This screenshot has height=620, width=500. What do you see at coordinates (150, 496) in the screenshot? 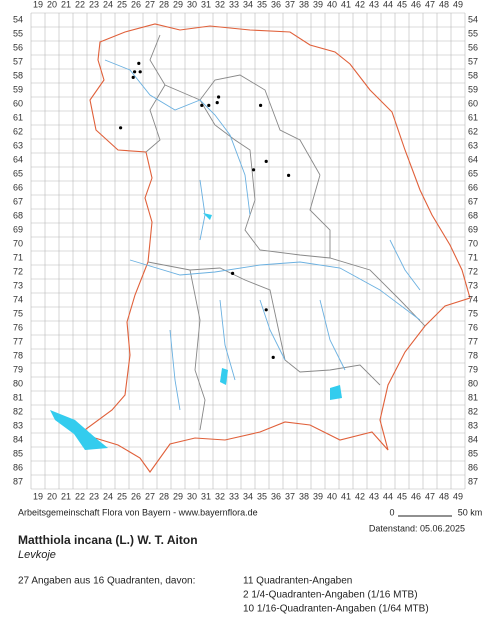
I see `column-label: 27` at bounding box center [150, 496].